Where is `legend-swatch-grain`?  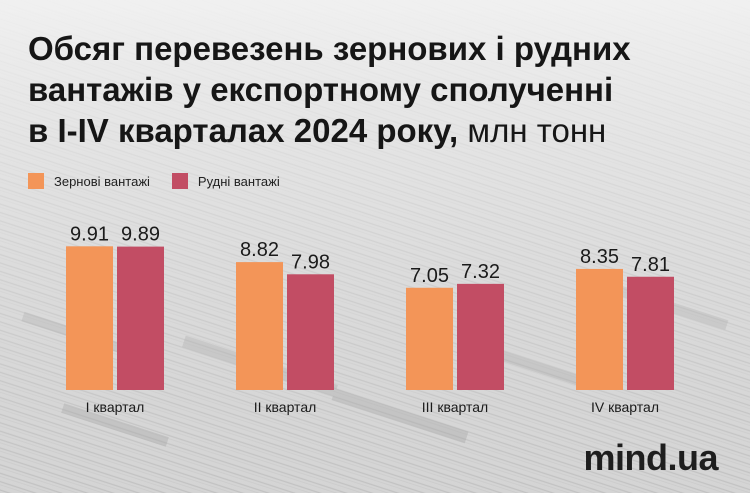
legend-swatch-grain is located at coordinates (36, 181).